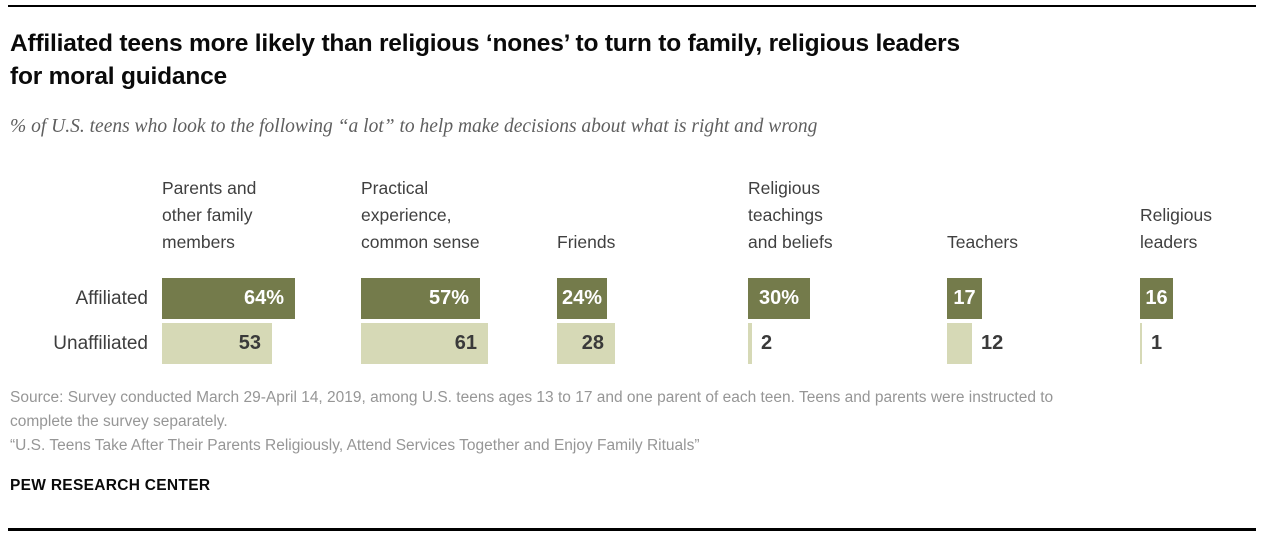 This screenshot has width=1264, height=548. What do you see at coordinates (448, 298) in the screenshot?
I see `bar-value-label: 57%` at bounding box center [448, 298].